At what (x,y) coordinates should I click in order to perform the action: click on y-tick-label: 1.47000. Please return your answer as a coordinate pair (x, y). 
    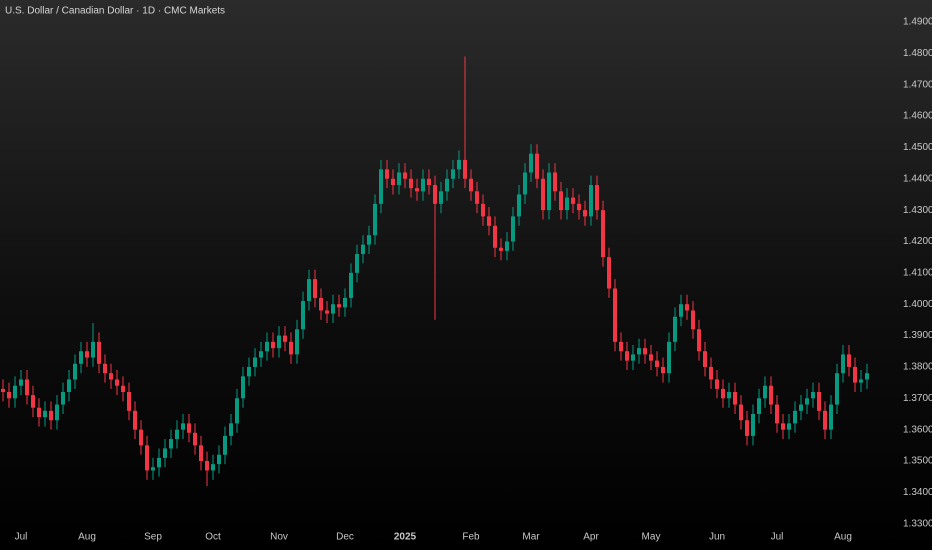
    Looking at the image, I should click on (917, 84).